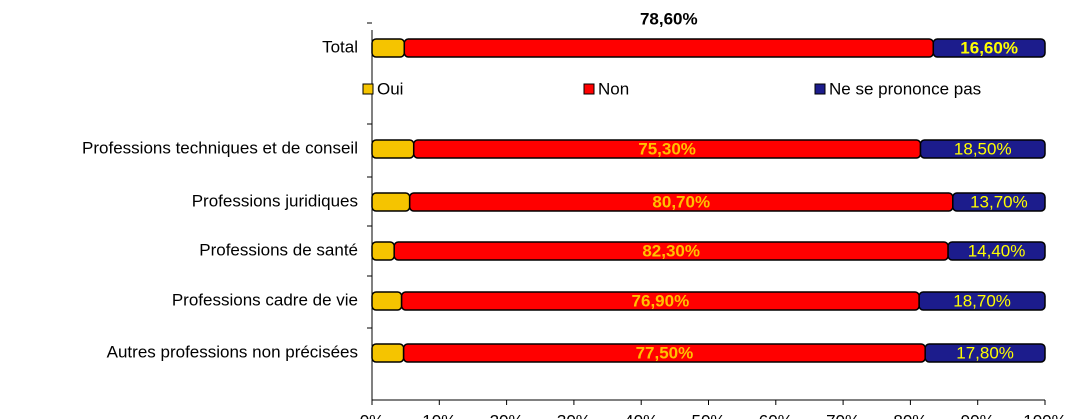  Describe the element at coordinates (439, 415) in the screenshot. I see `x-tick-label: 10%` at that location.